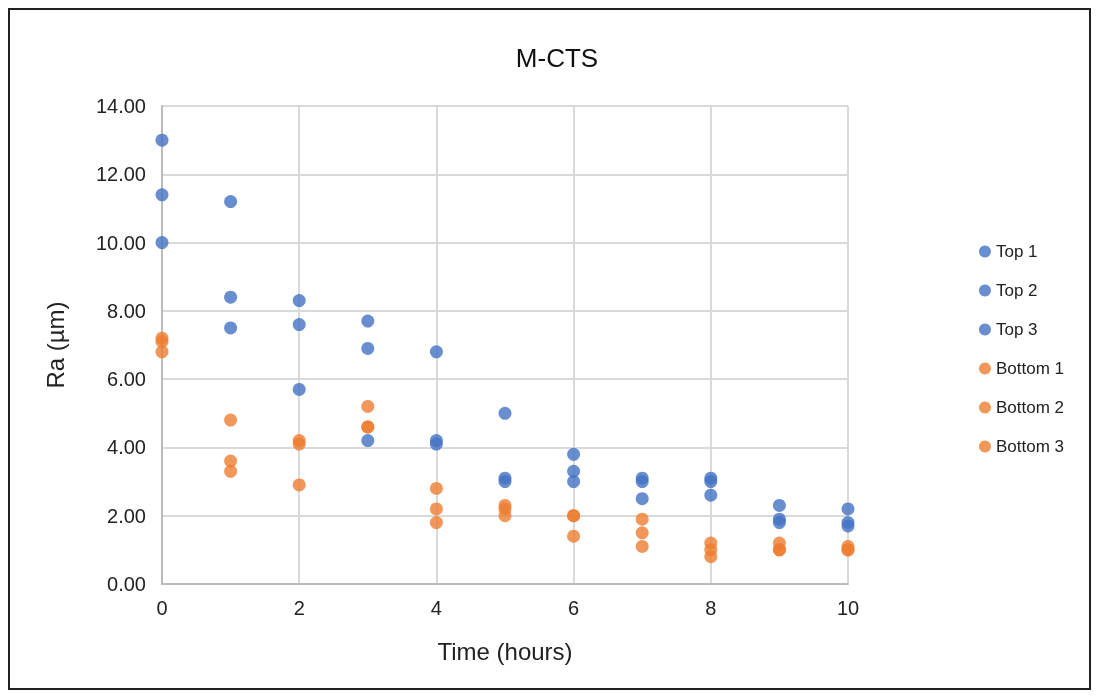 This screenshot has height=698, width=1099. I want to click on y-tick-label: 6.00, so click(126, 379).